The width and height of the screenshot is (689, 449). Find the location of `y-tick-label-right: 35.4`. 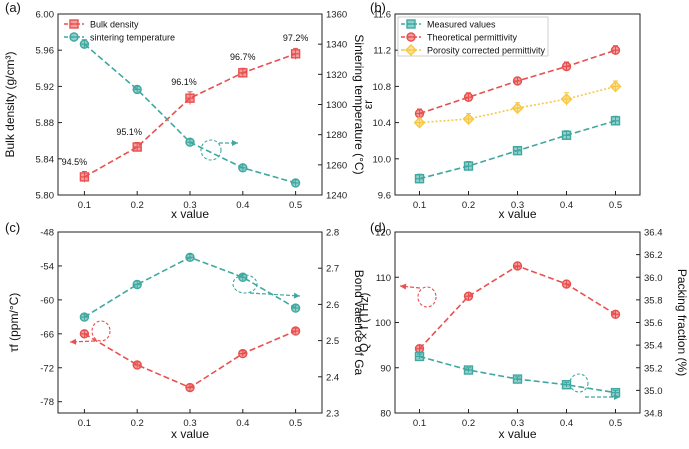

y-tick-label-right: 35.4 is located at coordinates (653, 346).